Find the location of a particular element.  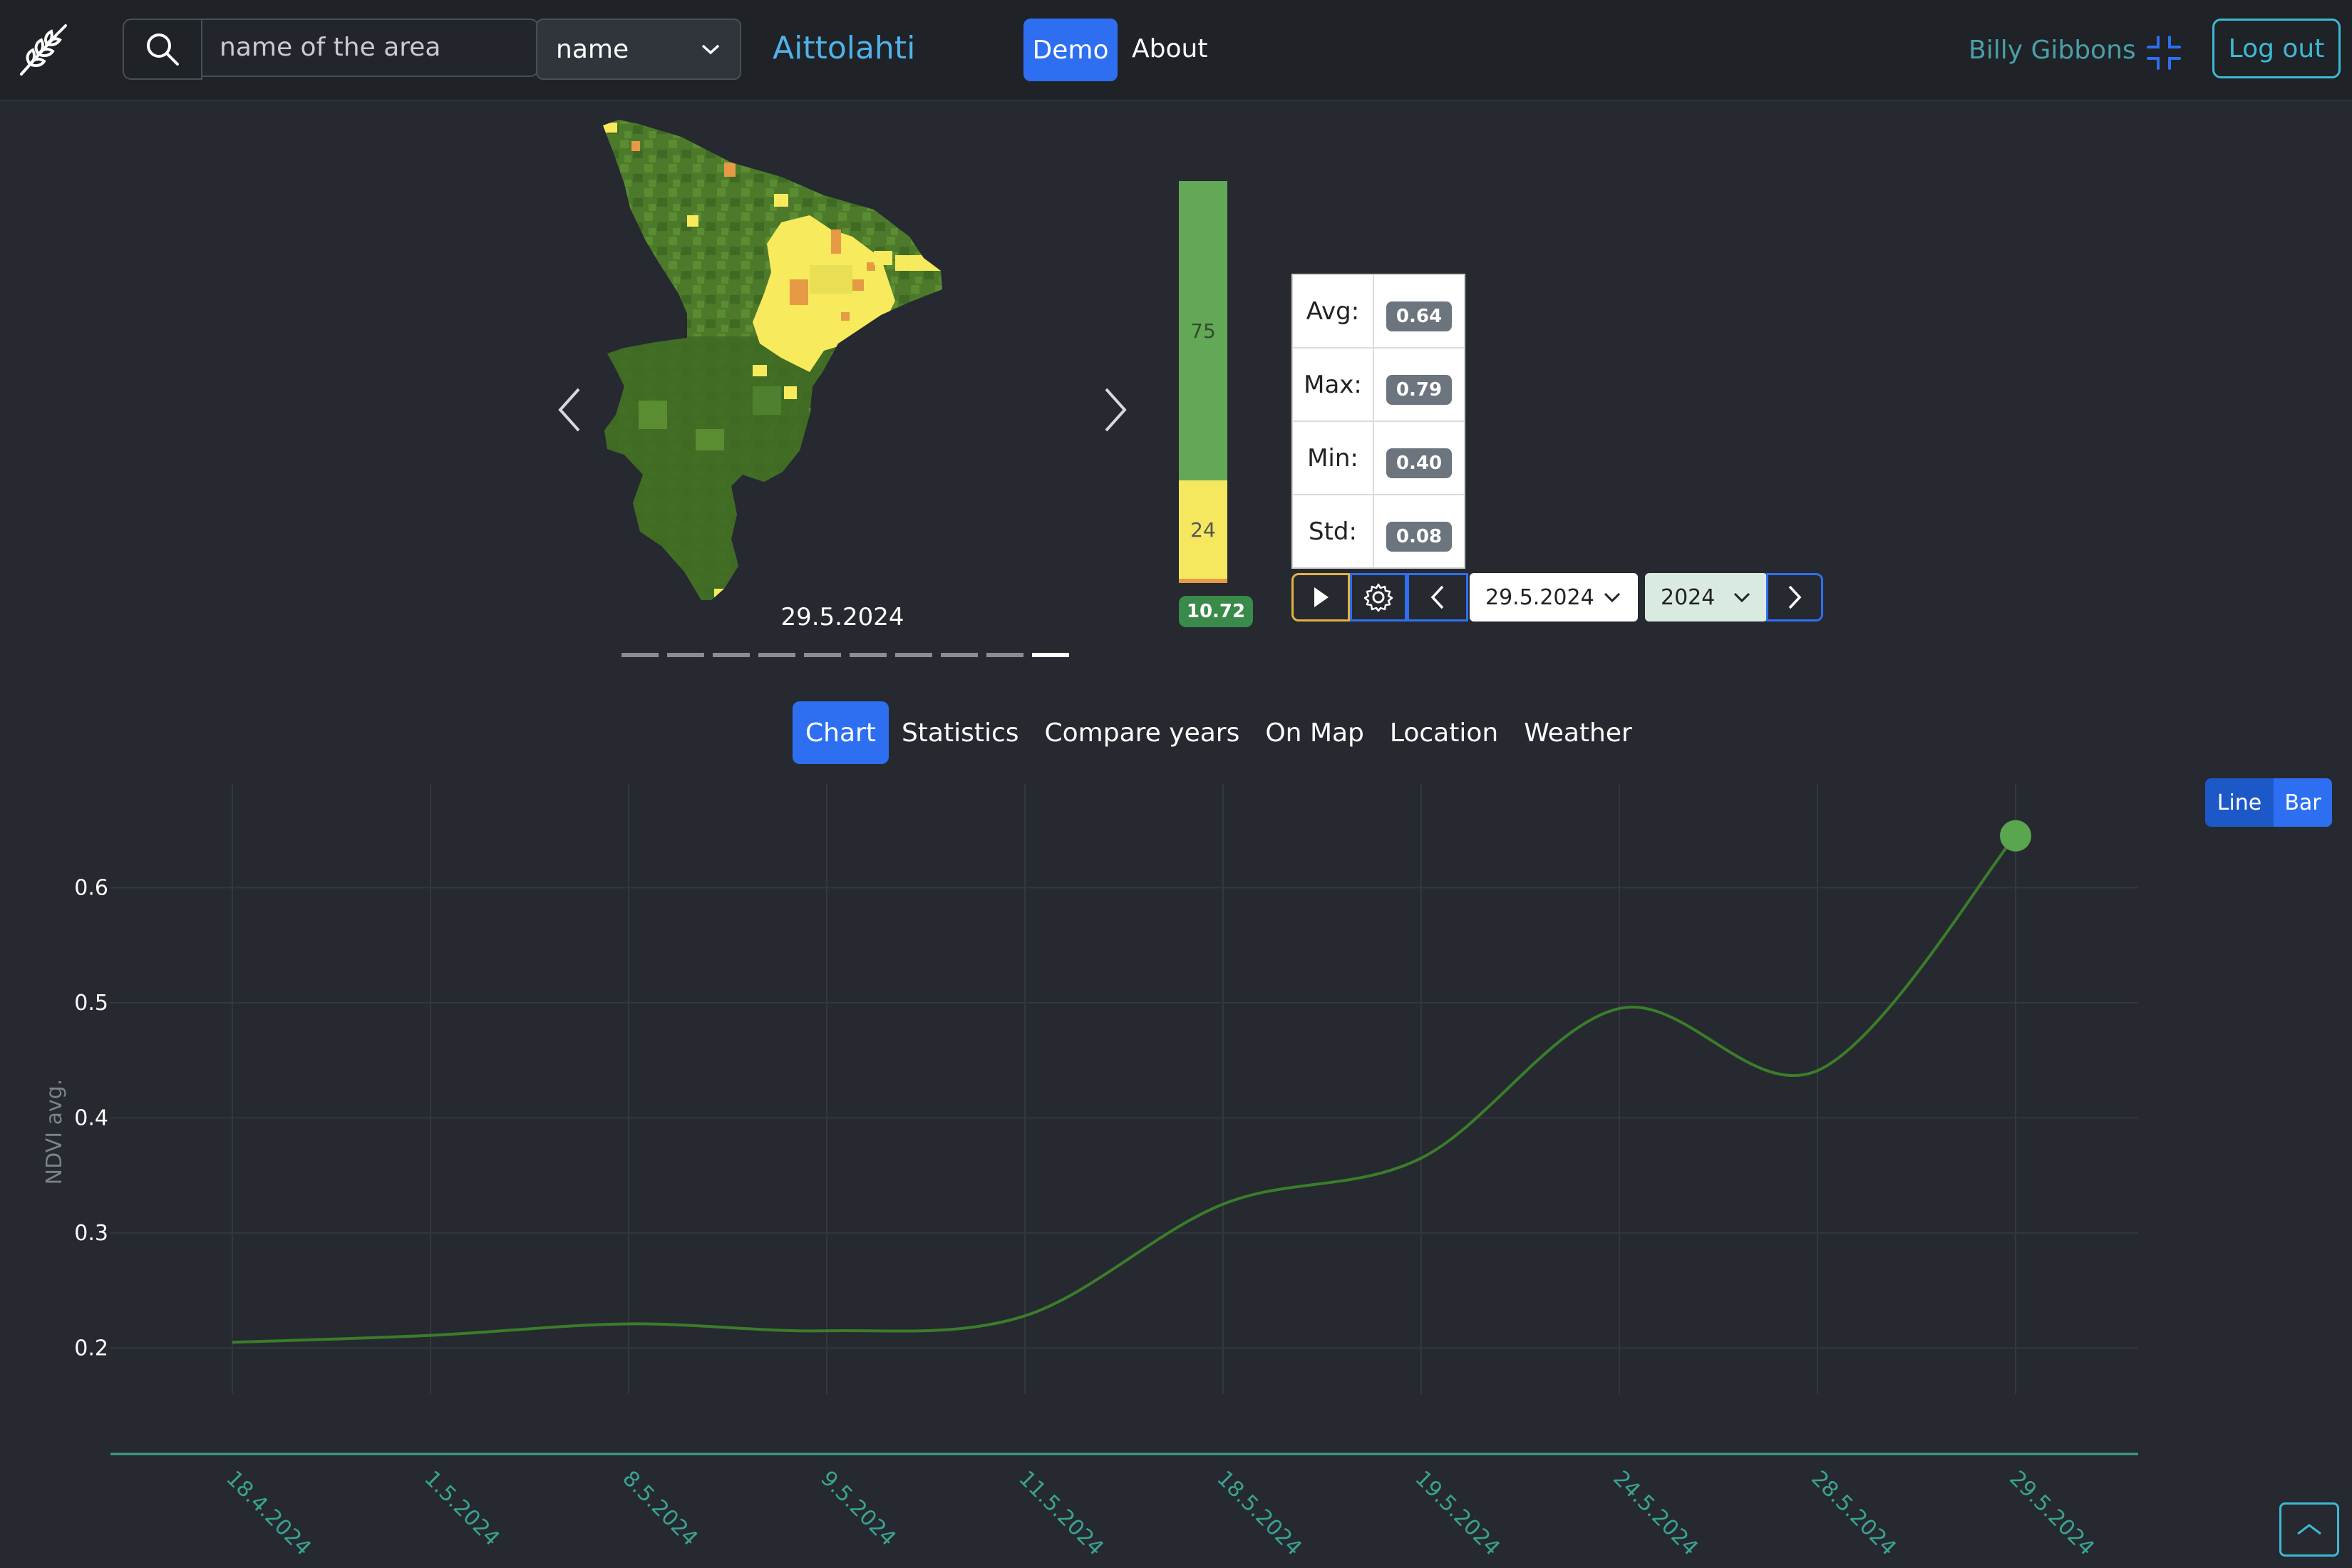

play-button is located at coordinates (1321, 597).